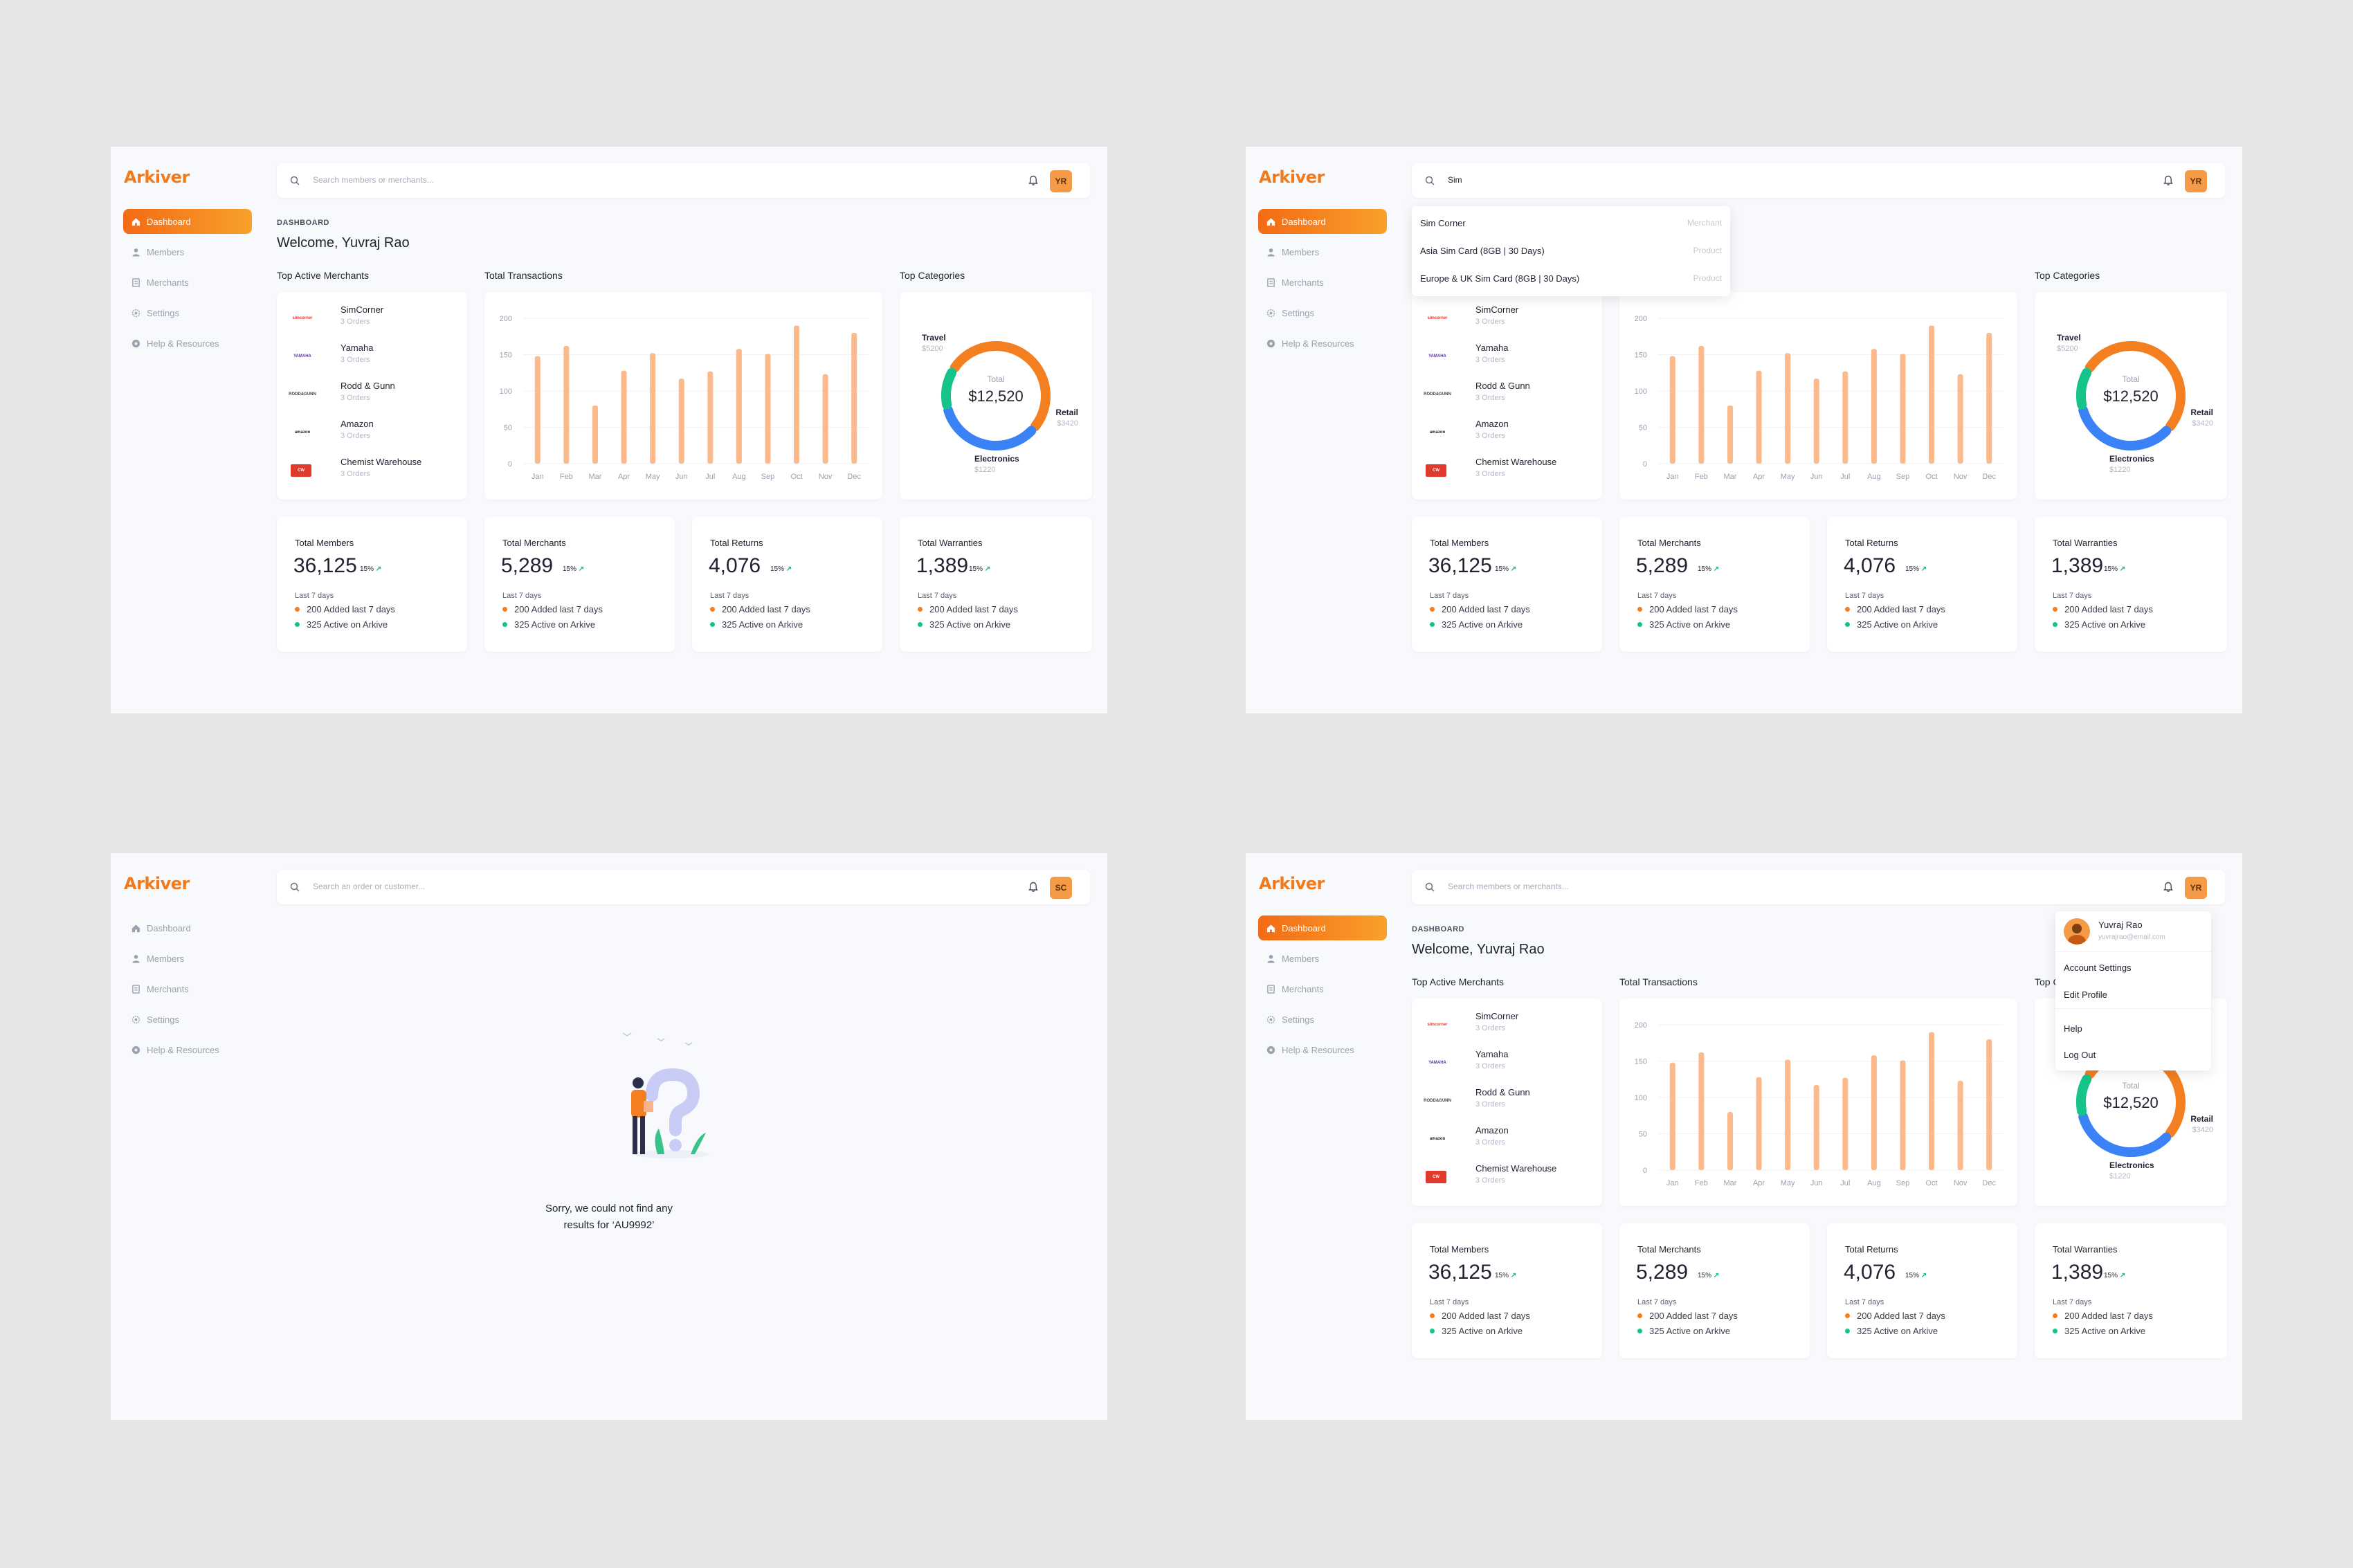  I want to click on search-icon, so click(1430, 887).